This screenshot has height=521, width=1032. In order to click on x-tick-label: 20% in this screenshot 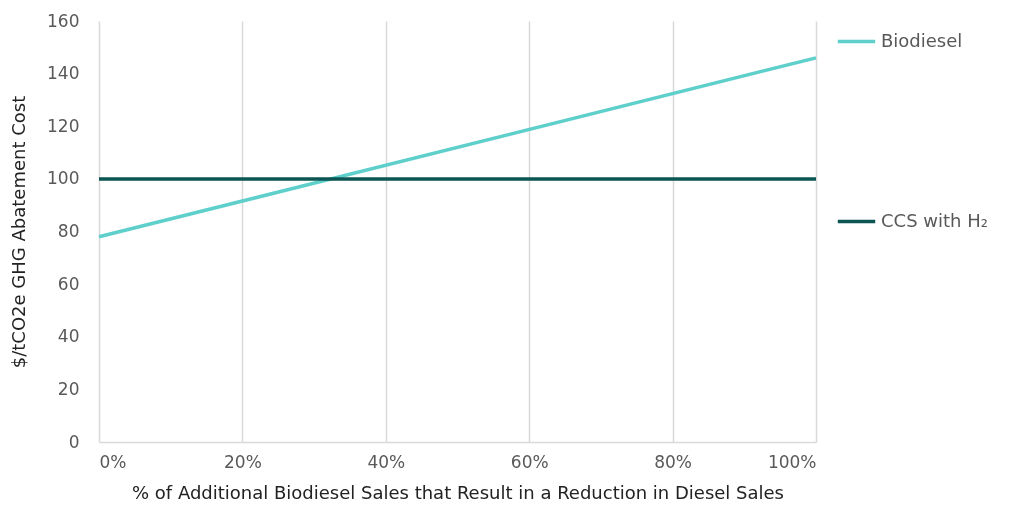, I will do `click(243, 461)`.